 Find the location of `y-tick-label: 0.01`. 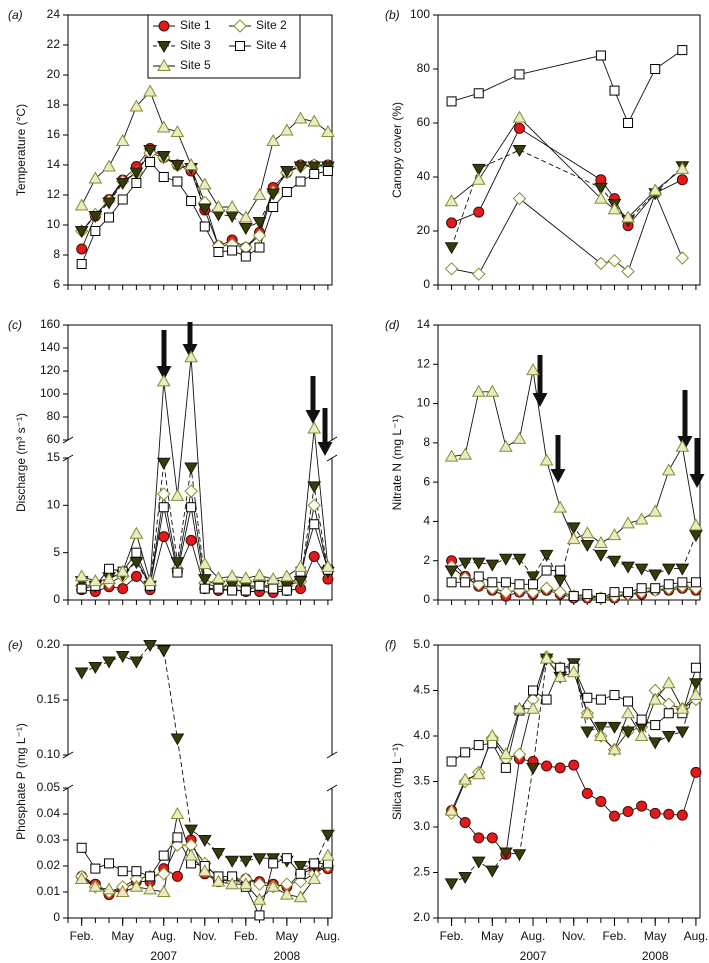

y-tick-label: 0.01 is located at coordinates (49, 891).